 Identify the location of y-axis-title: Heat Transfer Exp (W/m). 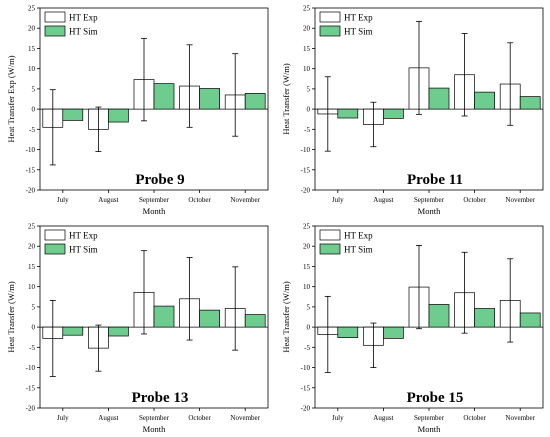
(11, 98).